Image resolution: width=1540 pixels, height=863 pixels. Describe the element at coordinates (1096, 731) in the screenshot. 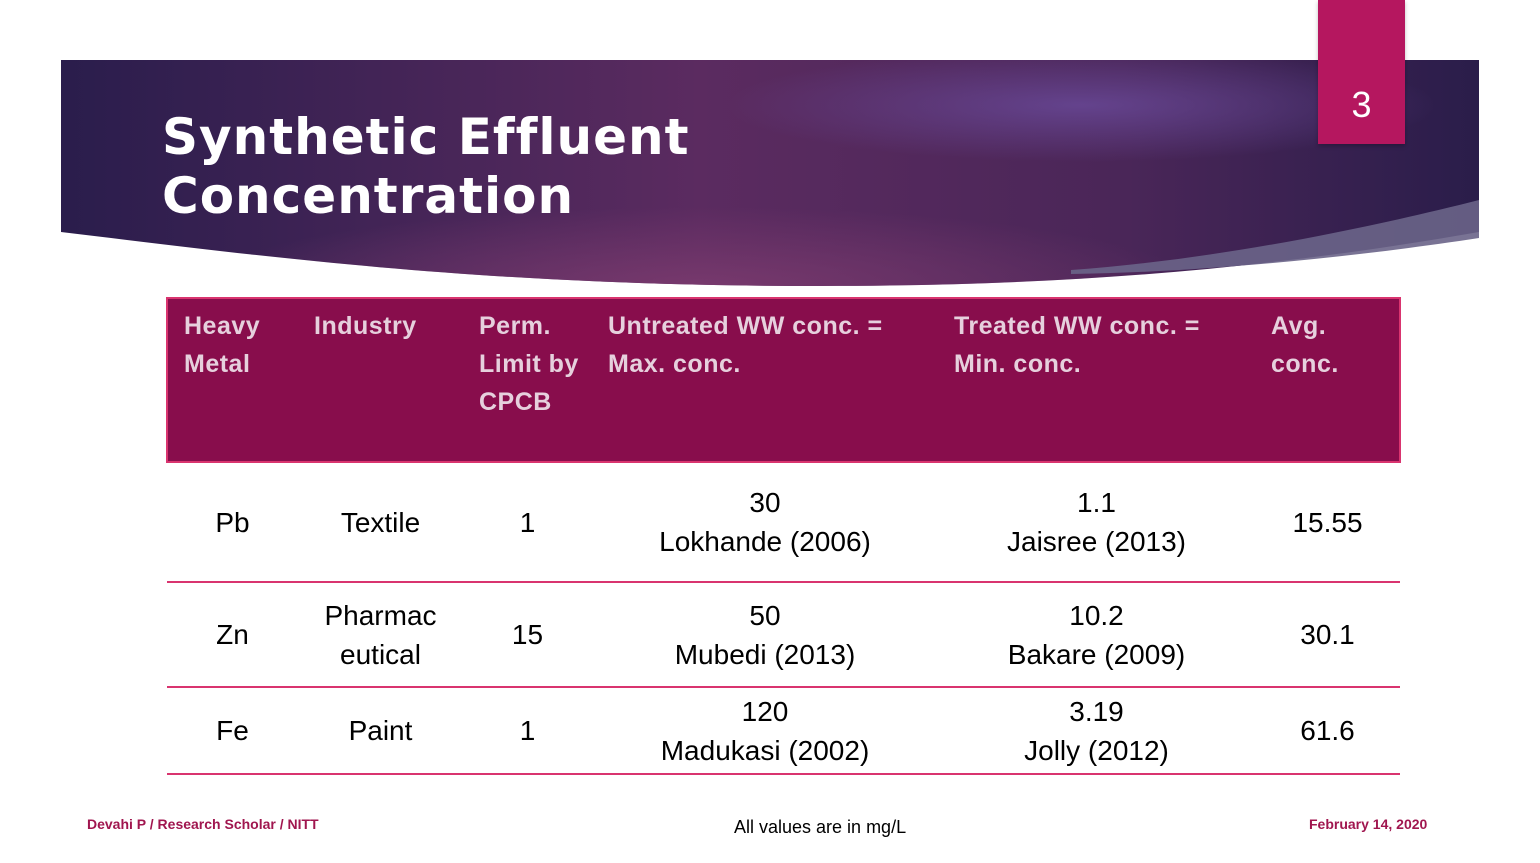

I see `cell-treated: 3.19 Jolly (2012)` at that location.